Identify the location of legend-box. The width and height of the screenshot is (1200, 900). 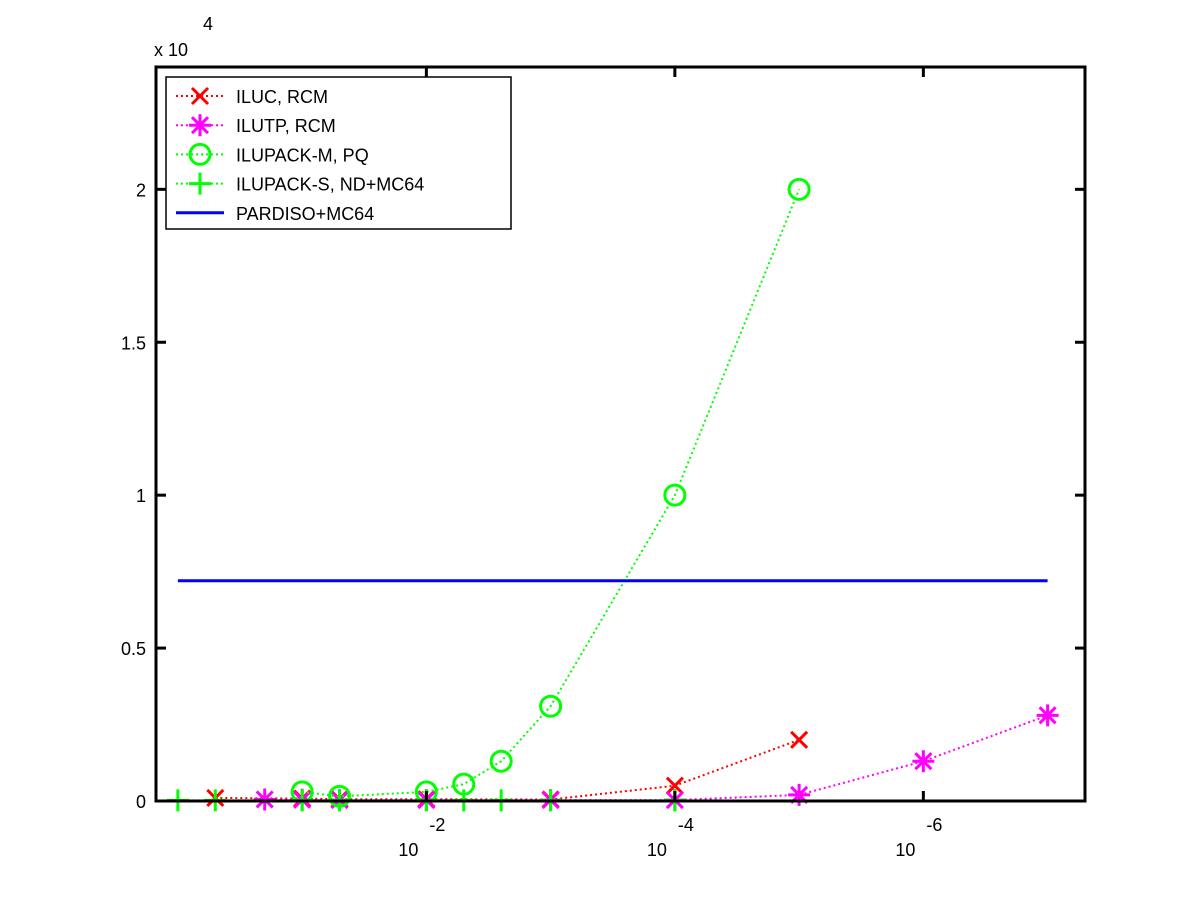
(338, 153).